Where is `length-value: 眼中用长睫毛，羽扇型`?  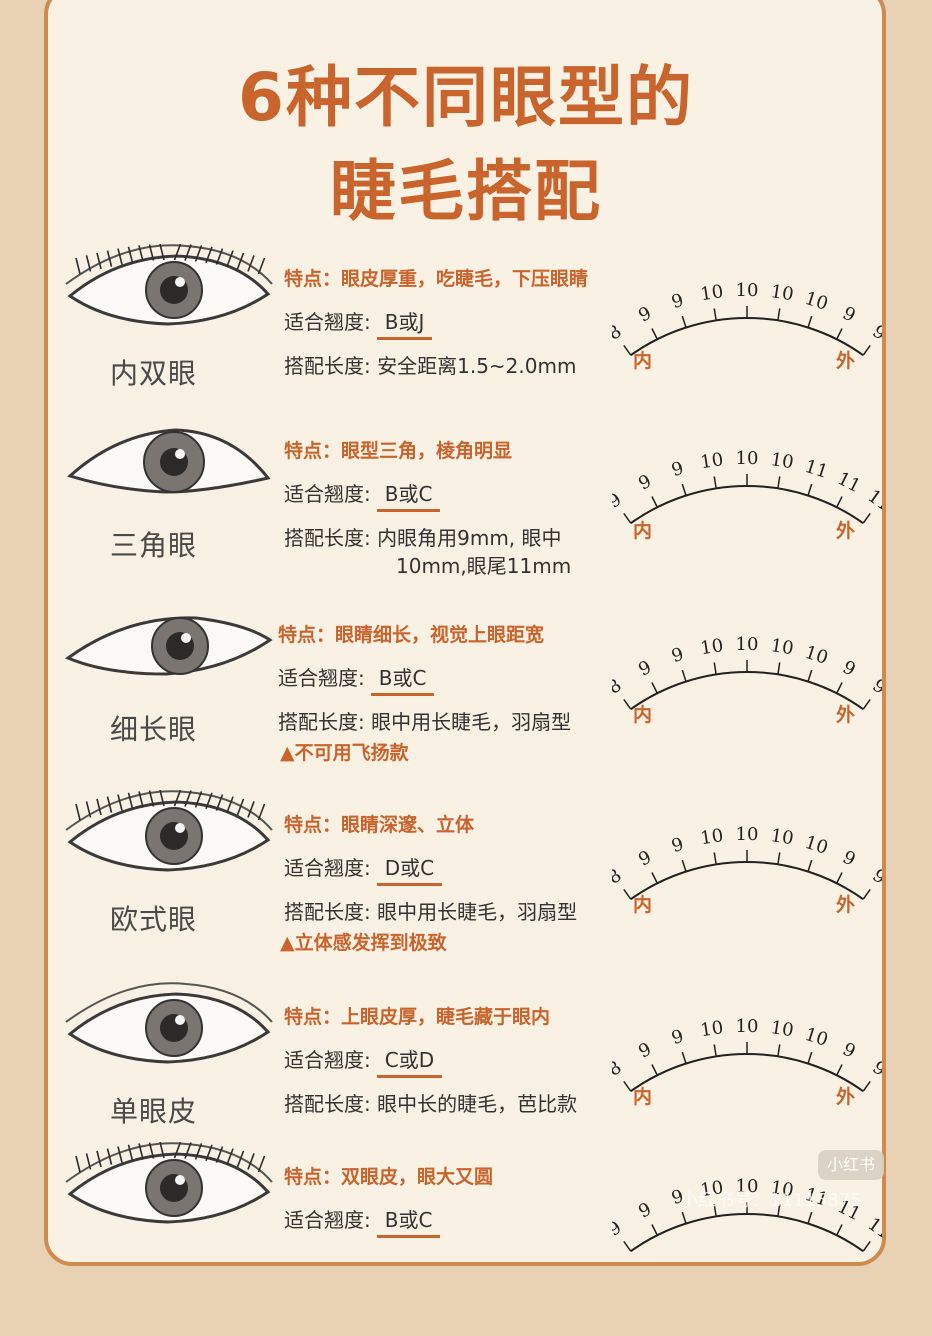 length-value: 眼中用长睫毛，羽扇型 is located at coordinates (477, 912).